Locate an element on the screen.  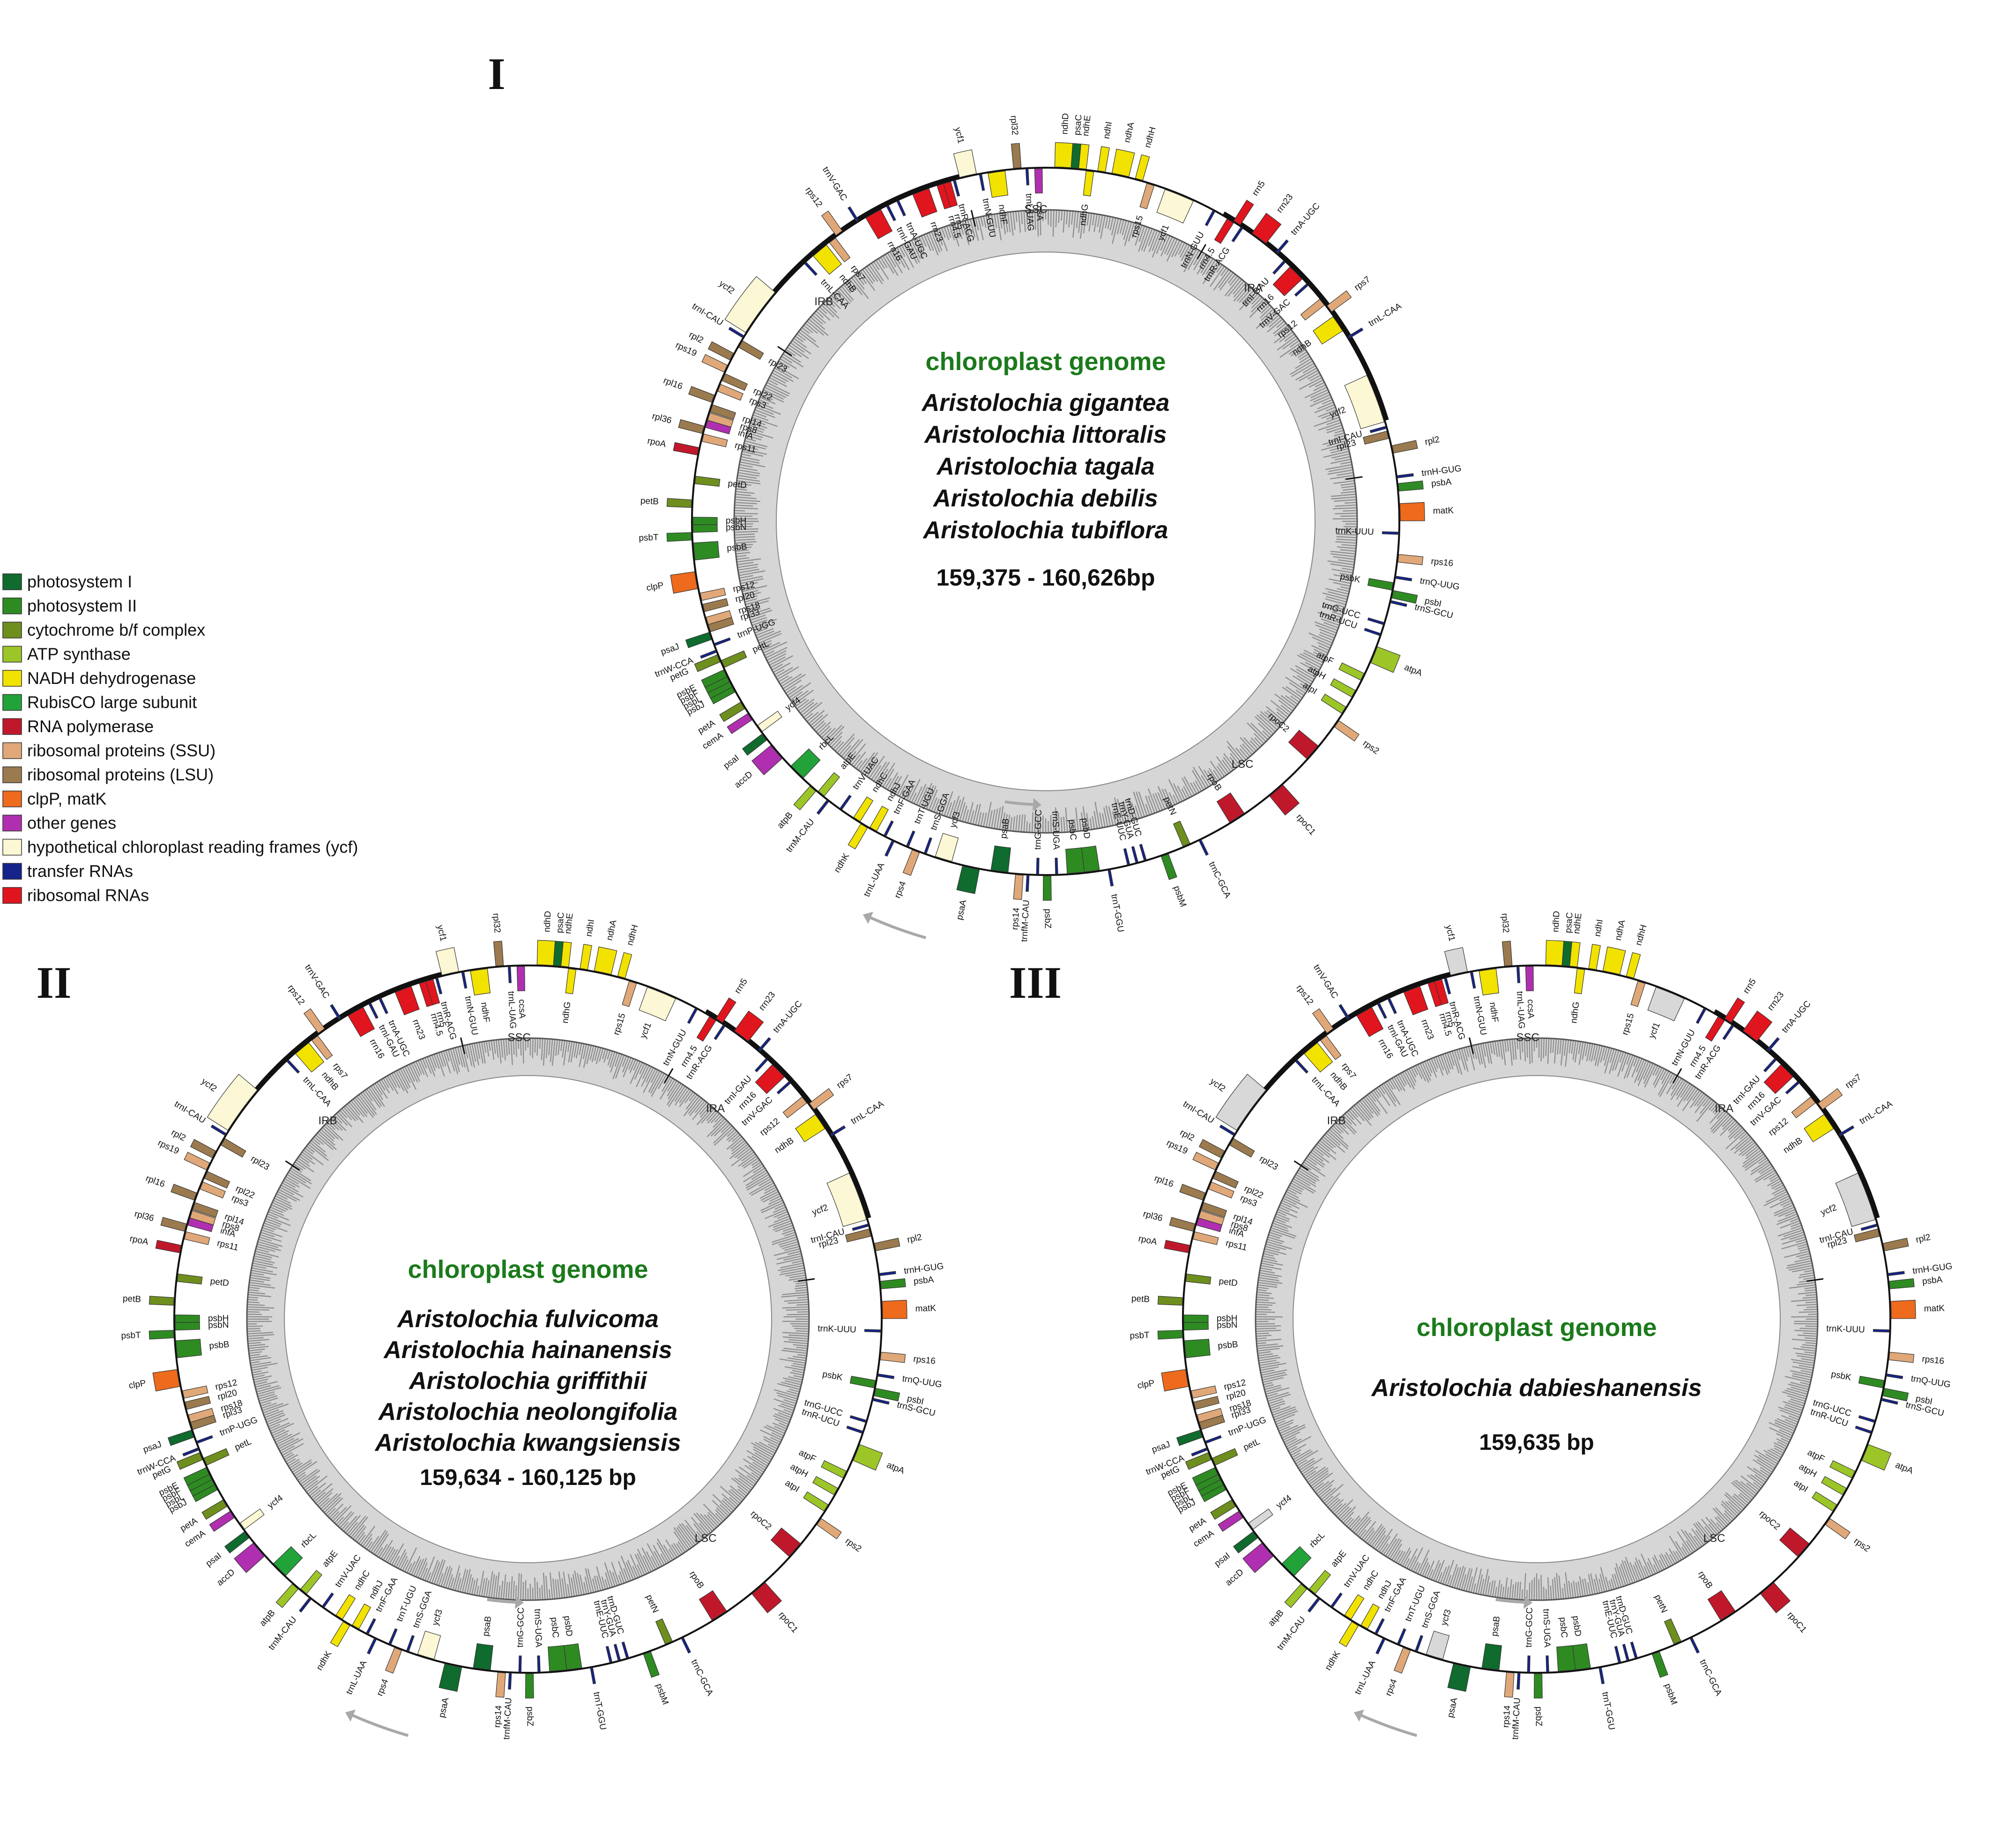
gene-block-petd is located at coordinates (190, 1278).